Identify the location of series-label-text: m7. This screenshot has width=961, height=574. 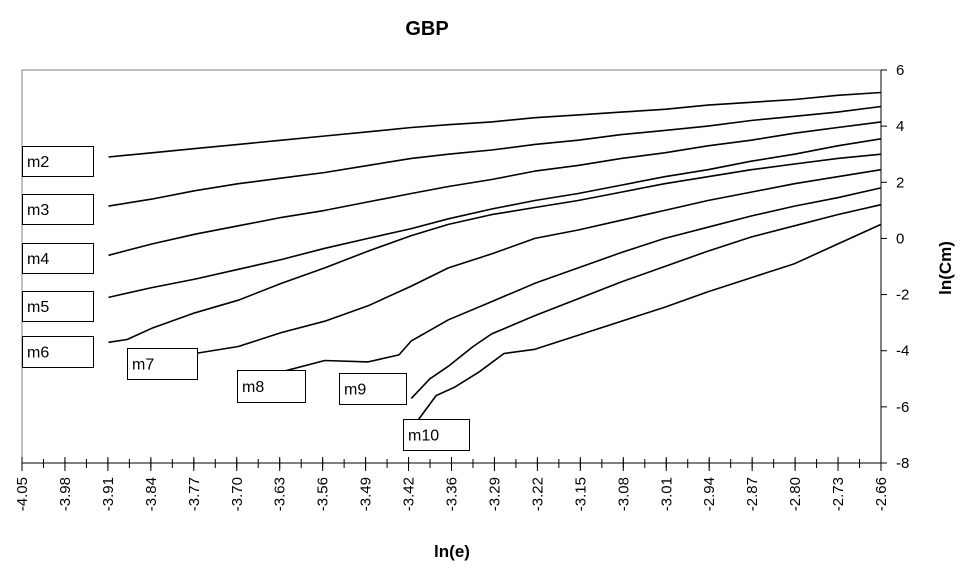
(143, 365).